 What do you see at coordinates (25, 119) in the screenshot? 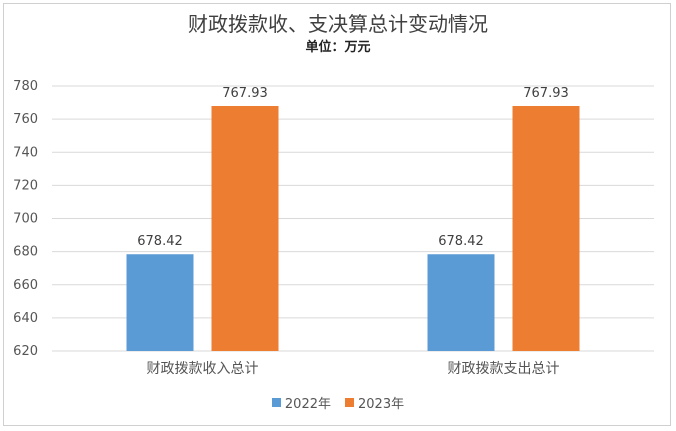
I see `y-tick-label: 760` at bounding box center [25, 119].